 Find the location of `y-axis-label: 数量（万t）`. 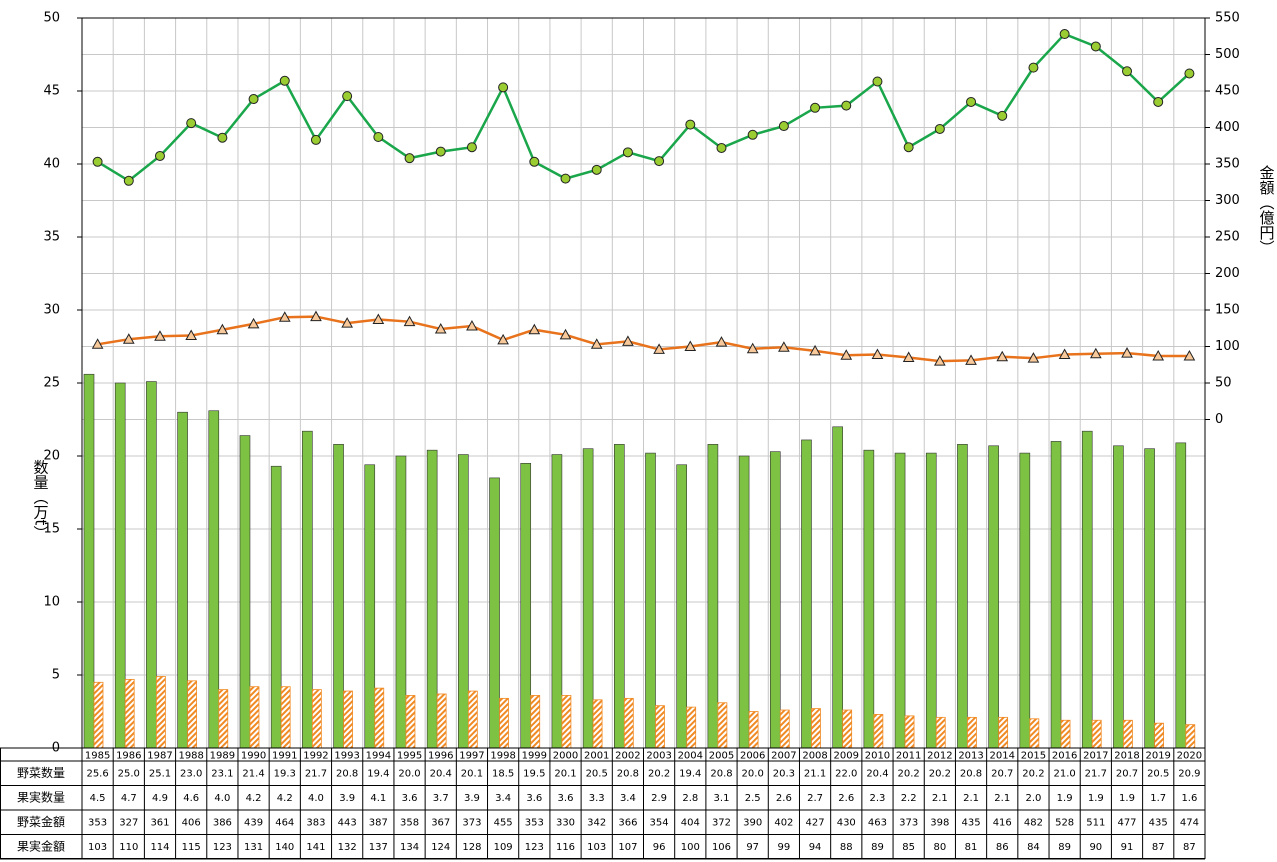

y-axis-label: 数量（万t） is located at coordinates (41, 500).